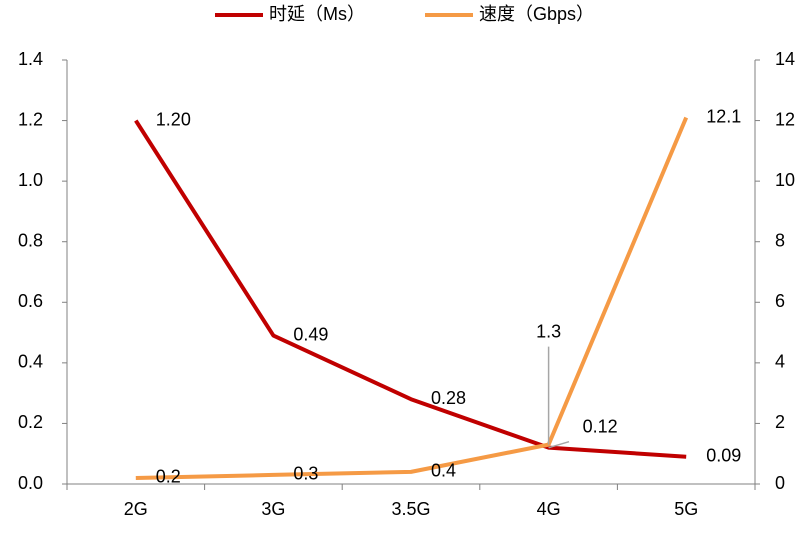 This screenshot has width=800, height=537. Describe the element at coordinates (30, 362) in the screenshot. I see `y-tick-label: 0.4` at that location.